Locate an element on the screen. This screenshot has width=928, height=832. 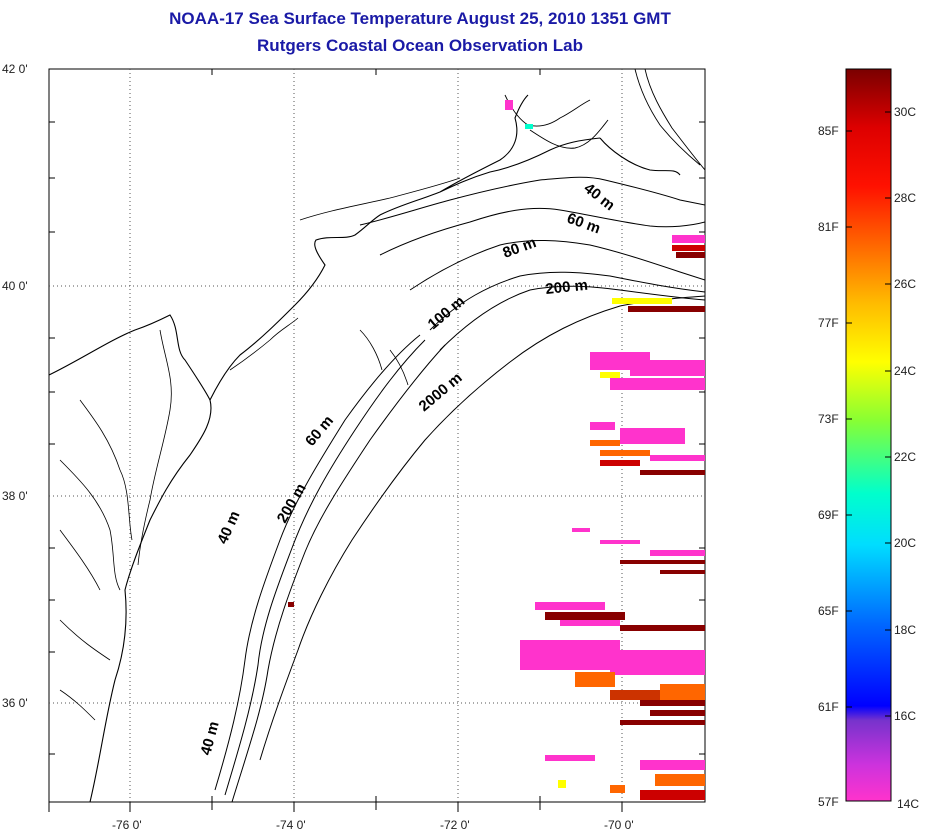
colorbar-label-f: 73F is located at coordinates (828, 419).